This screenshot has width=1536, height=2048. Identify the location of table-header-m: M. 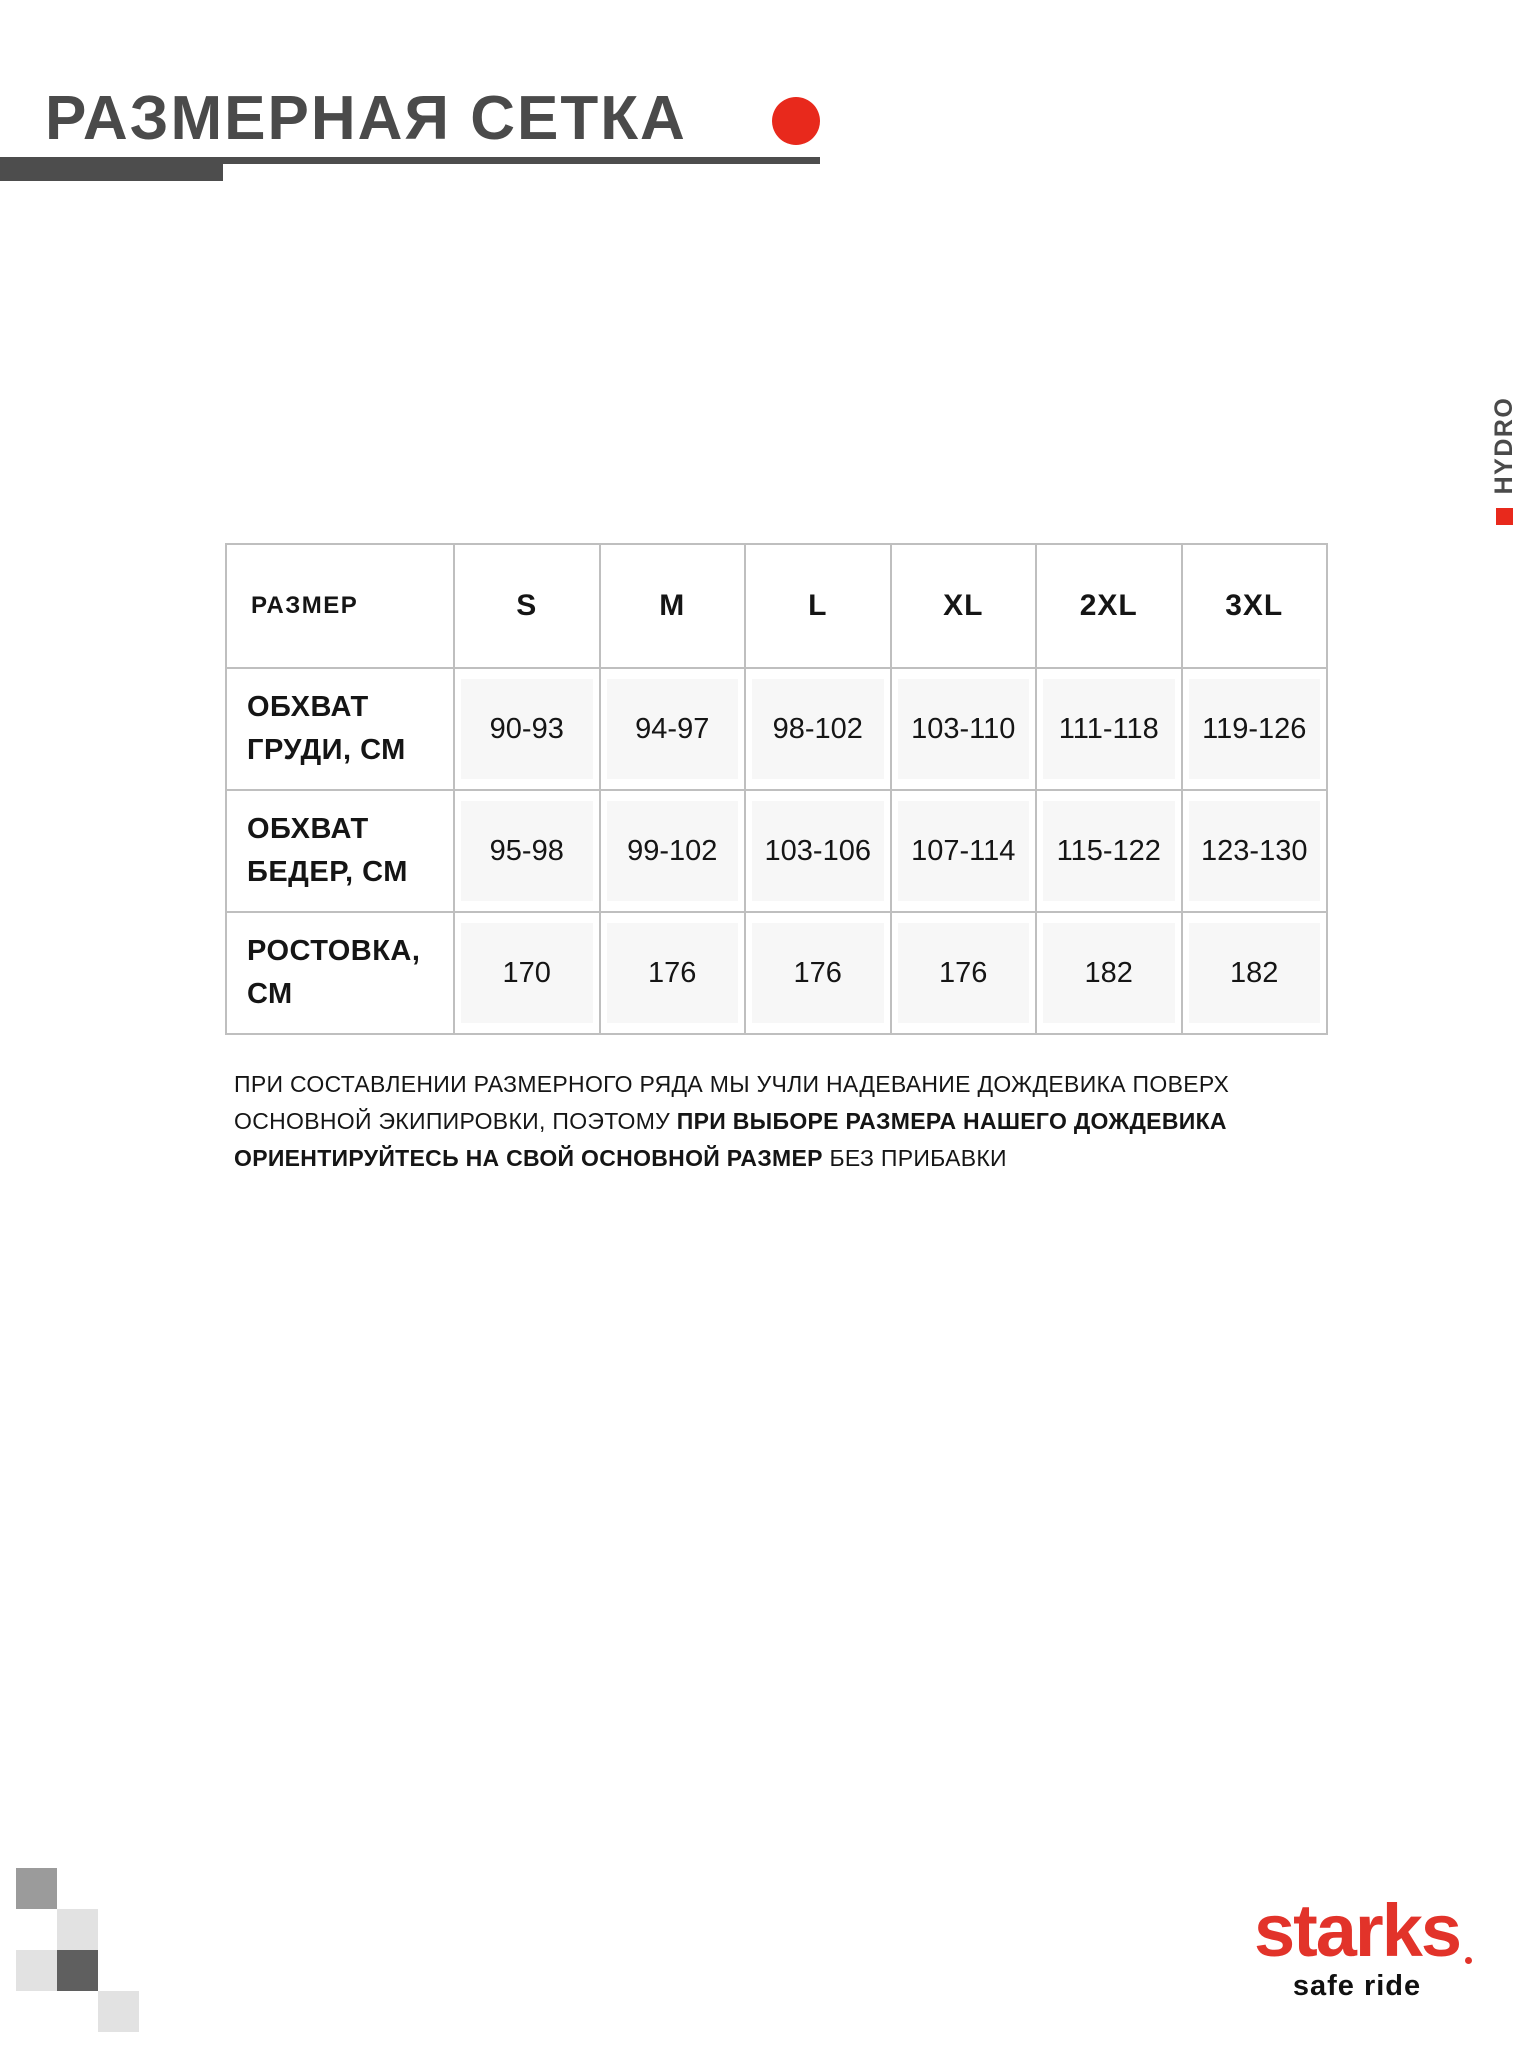
(672, 606).